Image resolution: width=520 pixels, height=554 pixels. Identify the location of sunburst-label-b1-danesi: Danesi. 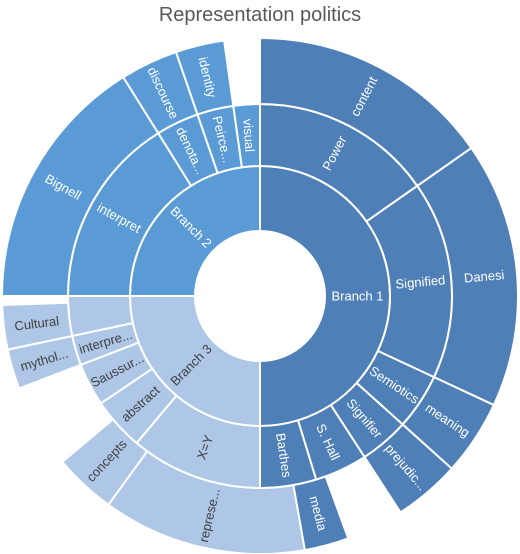
(484, 276).